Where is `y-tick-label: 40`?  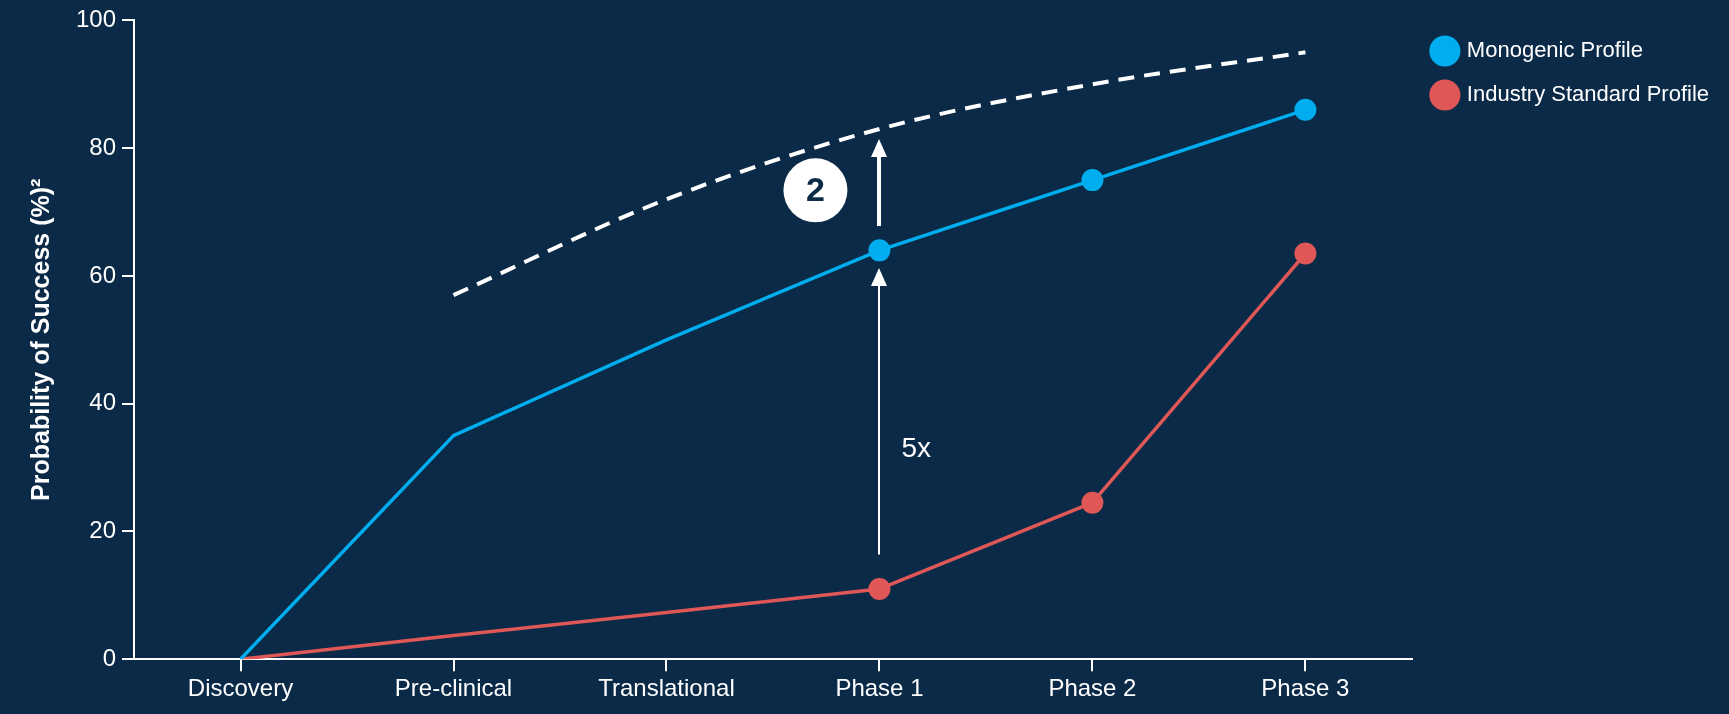 y-tick-label: 40 is located at coordinates (103, 402).